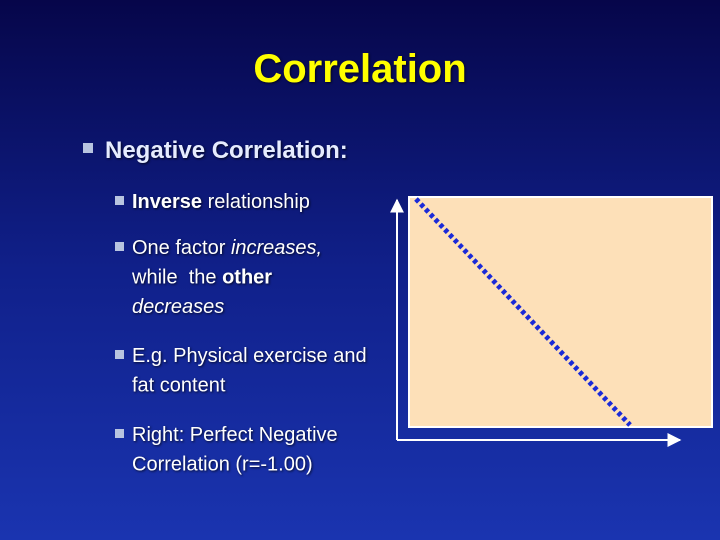  I want to click on text-run: while the, so click(176, 278).